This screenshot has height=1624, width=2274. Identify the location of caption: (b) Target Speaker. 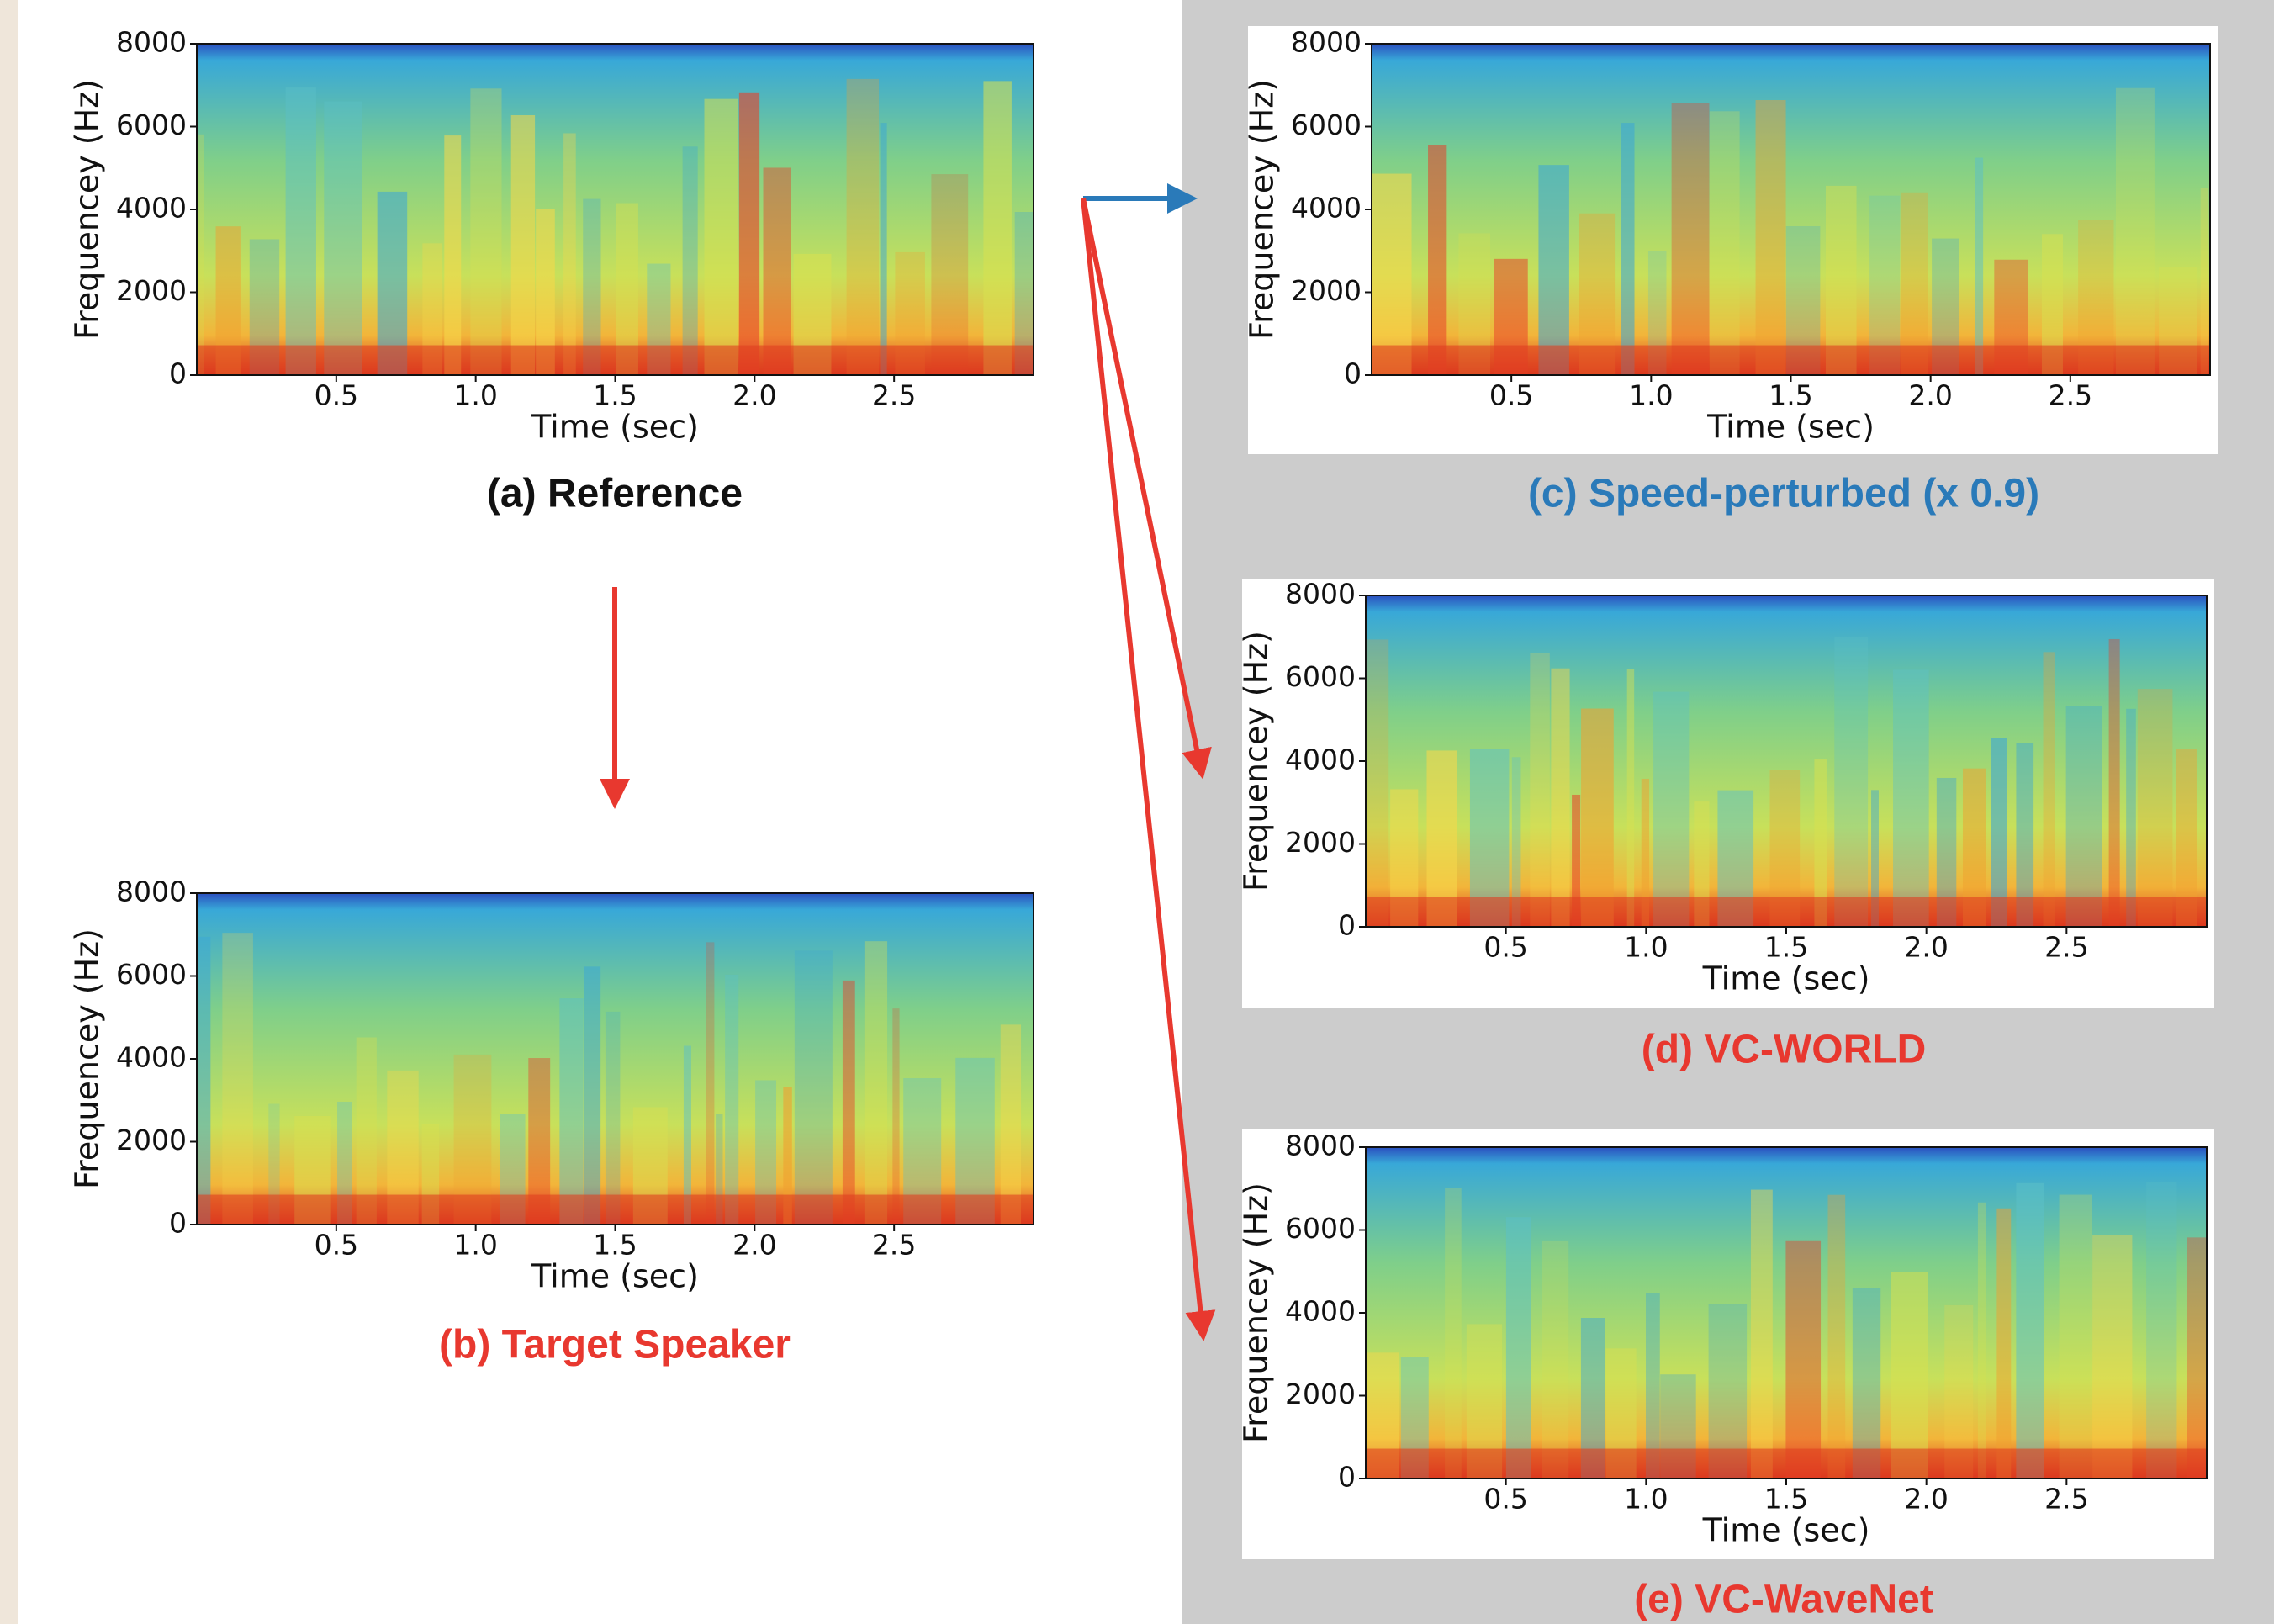
(615, 1345).